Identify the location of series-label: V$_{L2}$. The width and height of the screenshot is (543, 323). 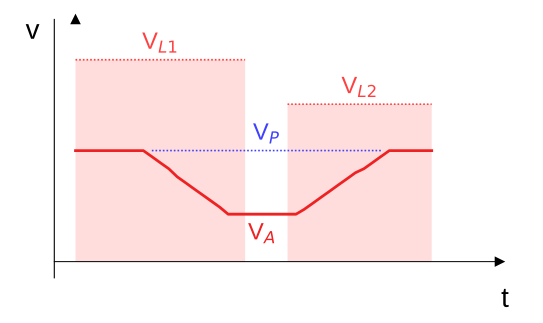
(359, 87).